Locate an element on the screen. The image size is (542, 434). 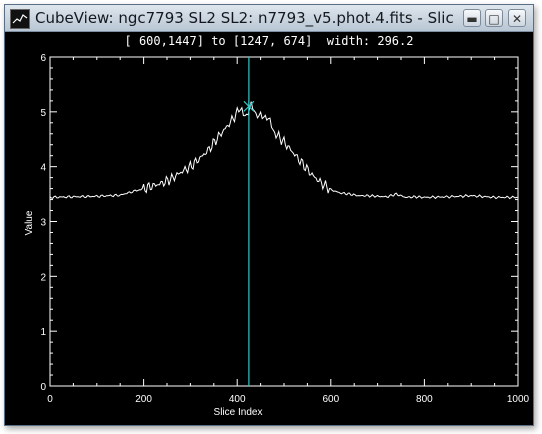
app-icon-graphic is located at coordinates (20, 19).